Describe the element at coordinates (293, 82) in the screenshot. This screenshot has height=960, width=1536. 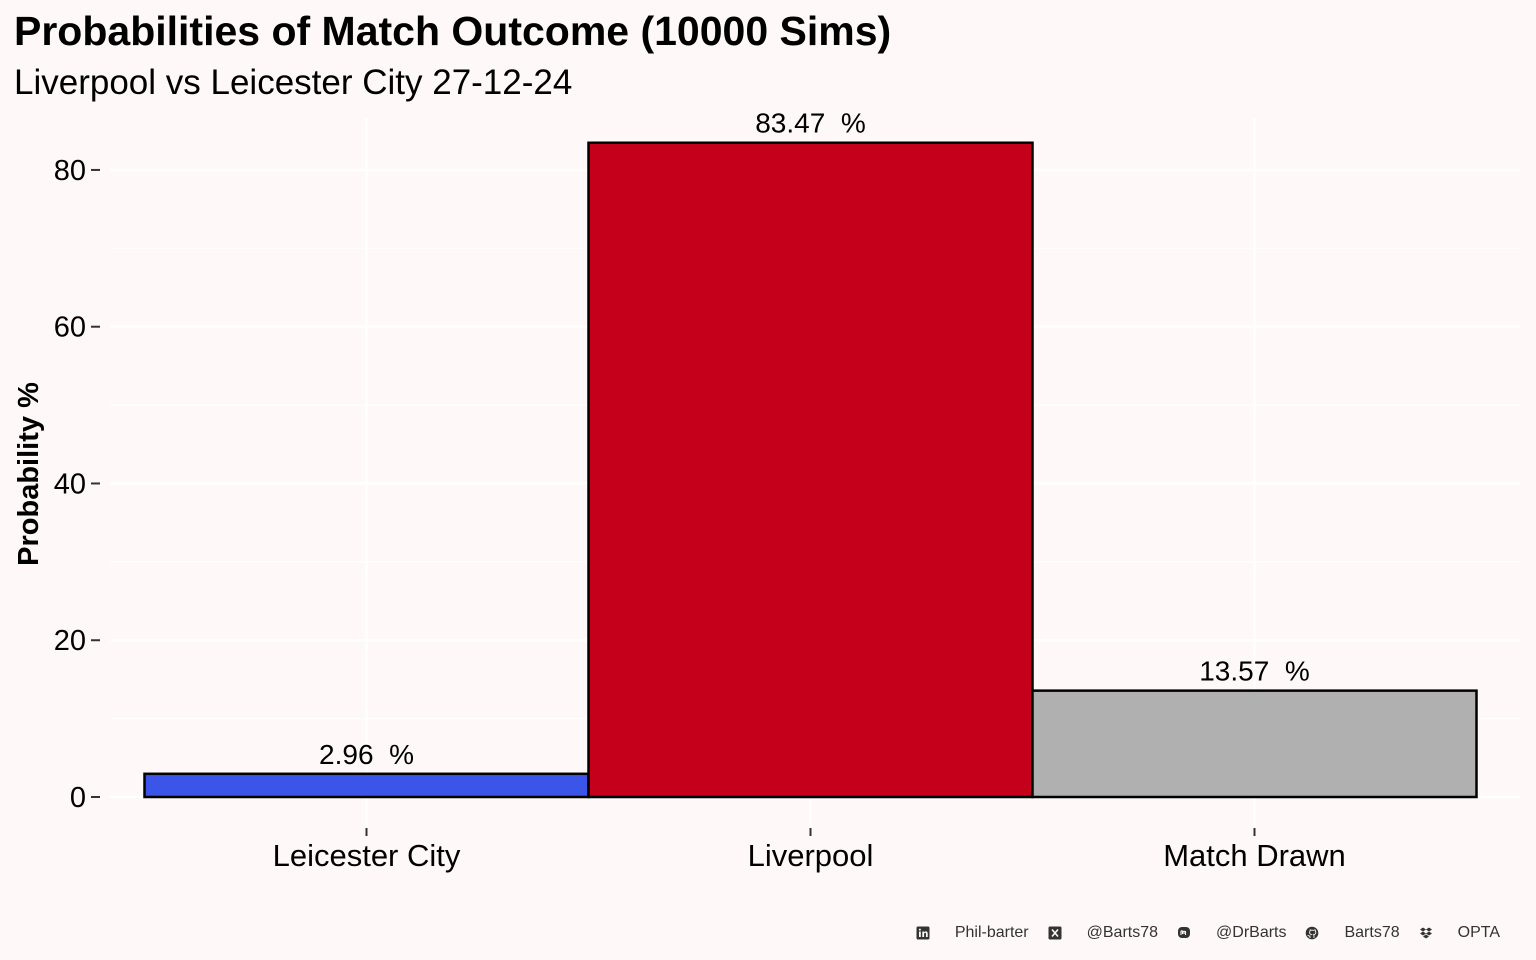
I see `chart-subtitle: Liverpool vs Leicester City 27-12-24` at that location.